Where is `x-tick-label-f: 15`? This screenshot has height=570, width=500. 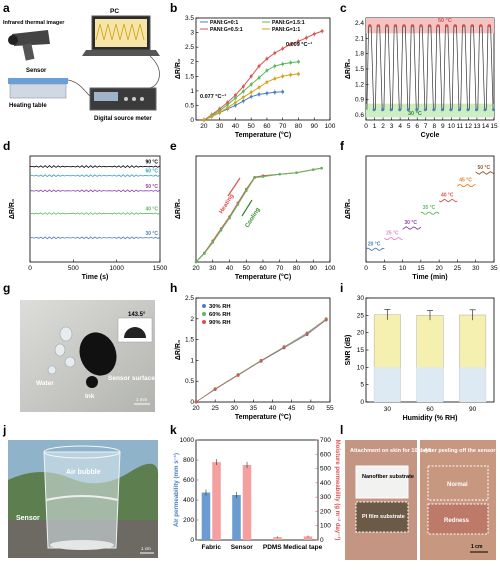
x-tick-label-f: 15 is located at coordinates (421, 268).